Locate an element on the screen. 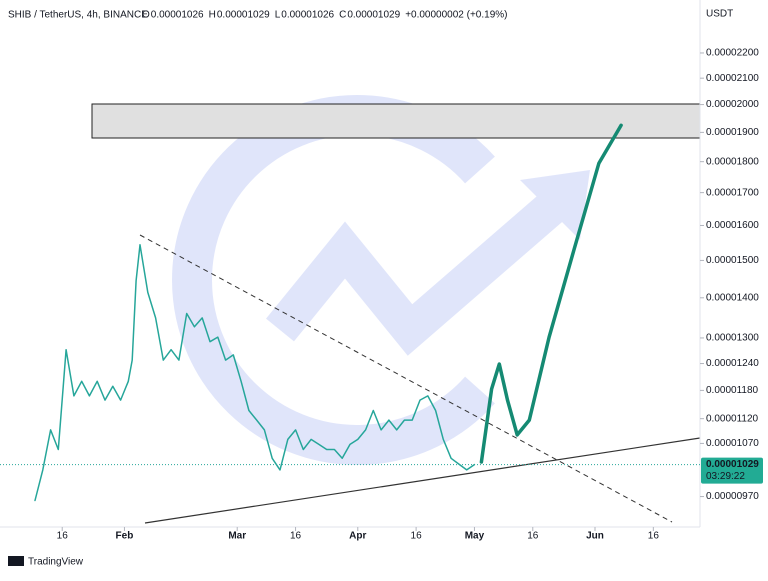 The image size is (768, 581). x-tick-label: Apr is located at coordinates (357, 536).